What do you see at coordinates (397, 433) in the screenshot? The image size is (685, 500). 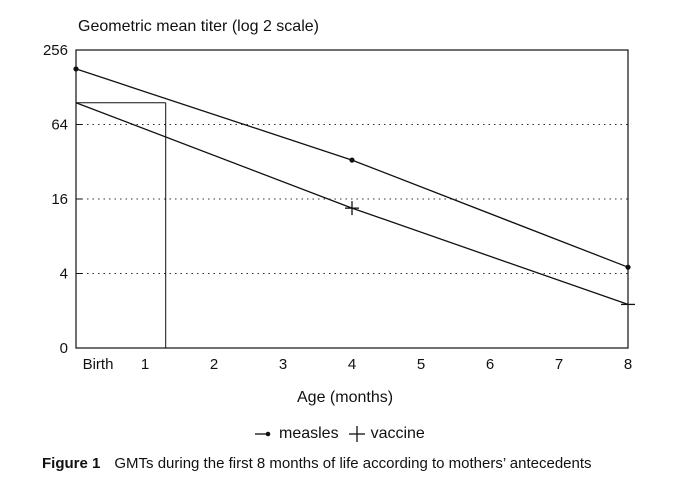 I see `legend-label-vaccine: vaccine` at bounding box center [397, 433].